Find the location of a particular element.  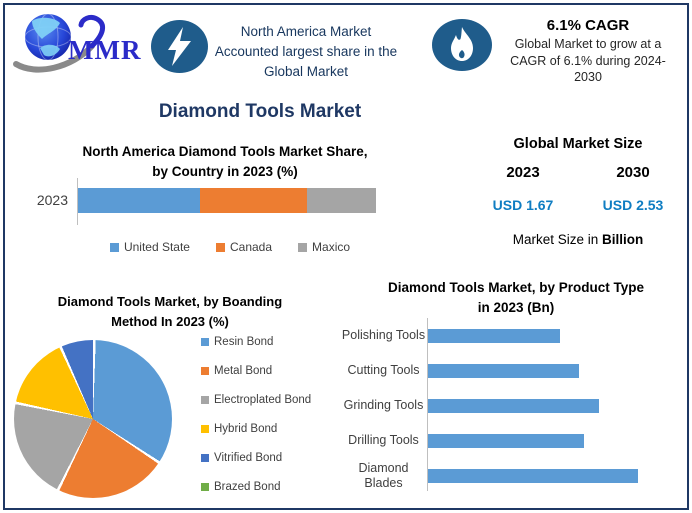

legend-item-electroplated-bond: Electroplated Bond is located at coordinates (256, 400).